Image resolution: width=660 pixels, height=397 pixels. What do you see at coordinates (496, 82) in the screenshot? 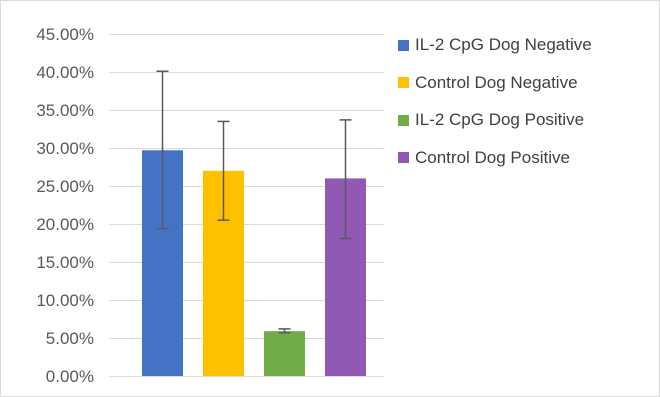
I see `legend-label: Control Dog Negative` at bounding box center [496, 82].